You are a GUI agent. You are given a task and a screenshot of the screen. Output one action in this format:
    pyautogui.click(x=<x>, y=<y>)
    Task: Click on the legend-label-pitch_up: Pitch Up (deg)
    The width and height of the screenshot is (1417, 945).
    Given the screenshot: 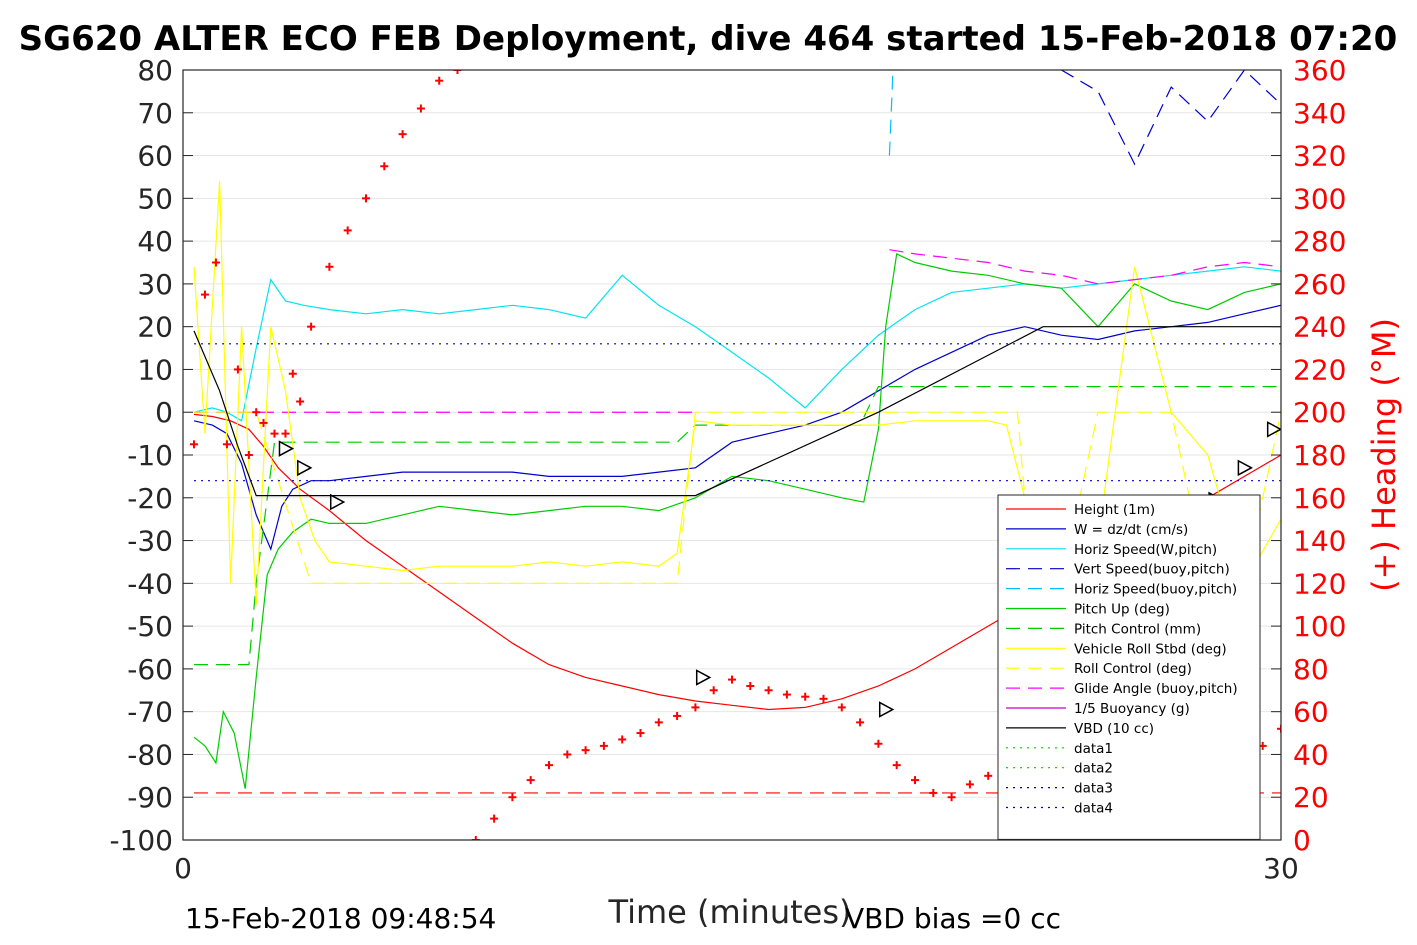 What is the action you would take?
    pyautogui.click(x=1122, y=610)
    